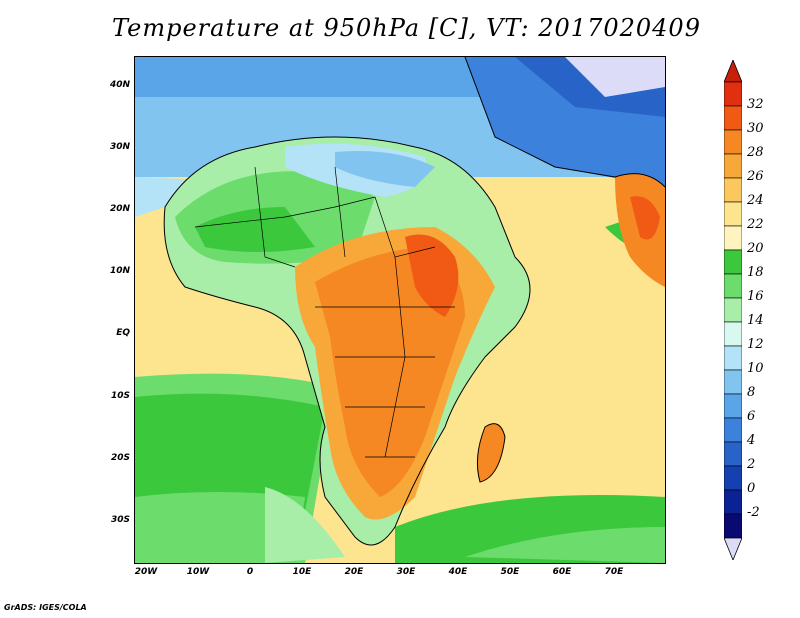 This screenshot has height=618, width=800. What do you see at coordinates (354, 572) in the screenshot?
I see `lon-label: 20E` at bounding box center [354, 572].